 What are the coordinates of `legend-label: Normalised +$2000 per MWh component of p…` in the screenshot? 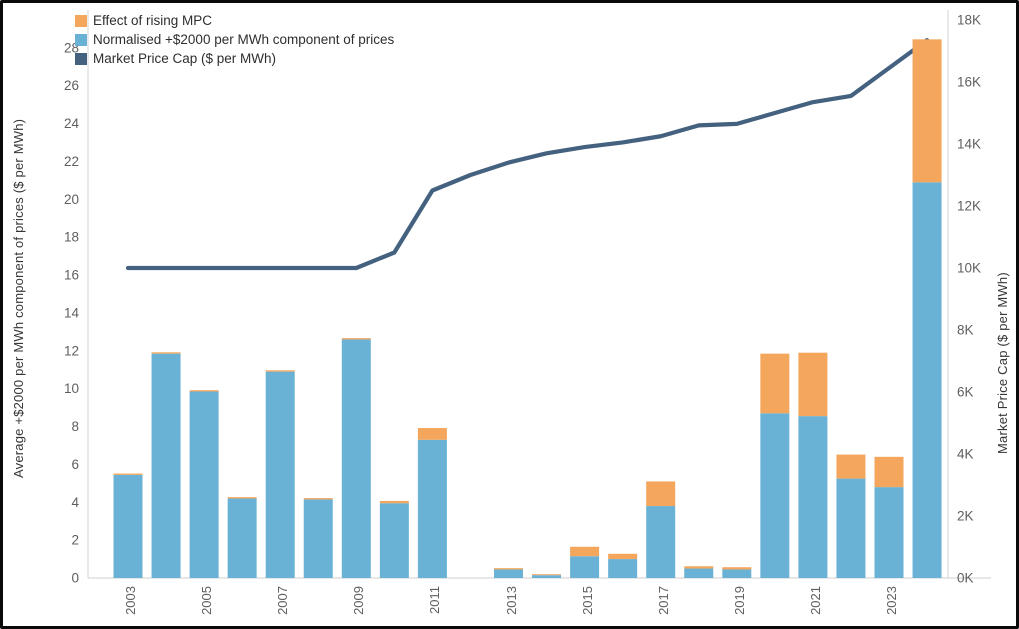 It's located at (244, 39).